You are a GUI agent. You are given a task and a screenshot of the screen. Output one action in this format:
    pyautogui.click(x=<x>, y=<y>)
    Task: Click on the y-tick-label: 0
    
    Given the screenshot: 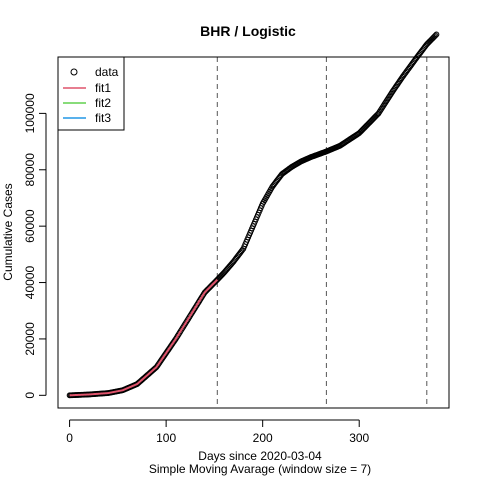 What is the action you would take?
    pyautogui.click(x=30, y=395)
    